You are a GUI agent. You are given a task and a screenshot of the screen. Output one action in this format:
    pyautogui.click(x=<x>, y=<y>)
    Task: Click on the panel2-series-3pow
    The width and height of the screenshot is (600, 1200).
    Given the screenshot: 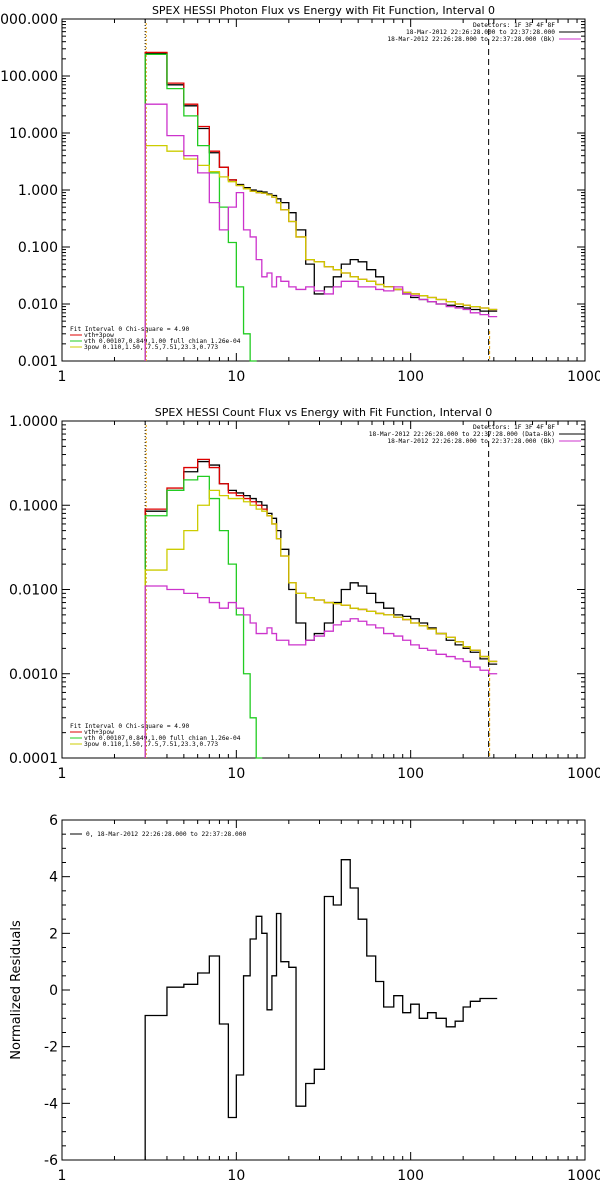 What is the action you would take?
    pyautogui.click(x=321, y=623)
    